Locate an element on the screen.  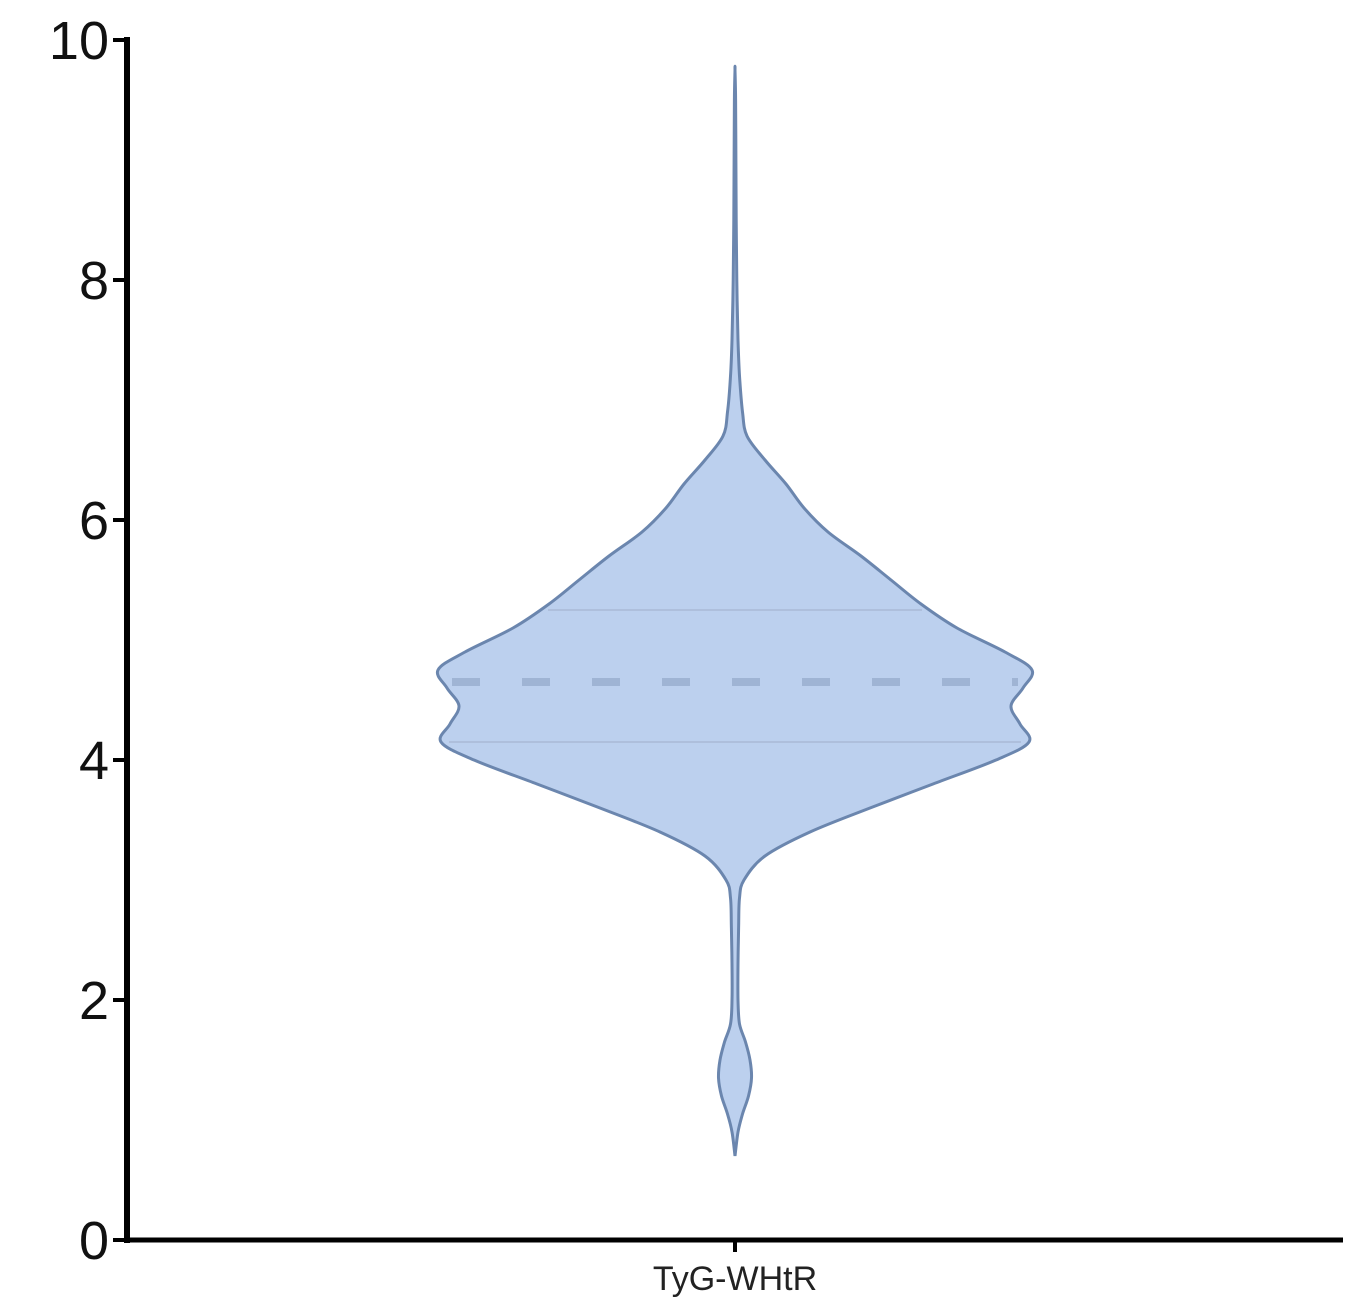
x-axis: TyG-WHtR is located at coordinates (733, 1267).